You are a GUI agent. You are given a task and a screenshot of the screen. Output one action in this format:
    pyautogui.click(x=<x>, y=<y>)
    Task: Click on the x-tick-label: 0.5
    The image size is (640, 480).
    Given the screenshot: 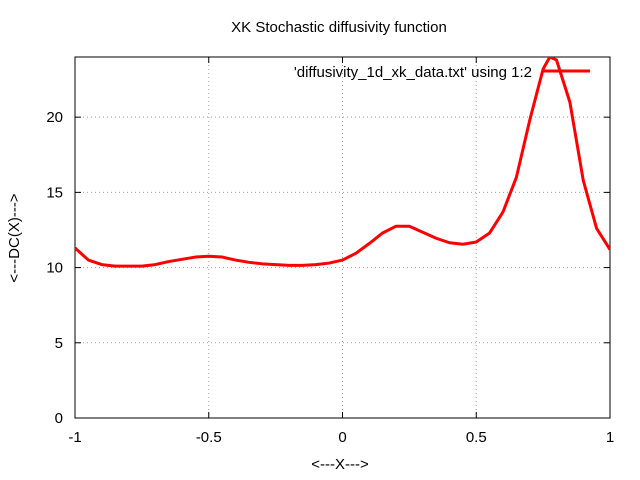 What is the action you would take?
    pyautogui.click(x=476, y=437)
    